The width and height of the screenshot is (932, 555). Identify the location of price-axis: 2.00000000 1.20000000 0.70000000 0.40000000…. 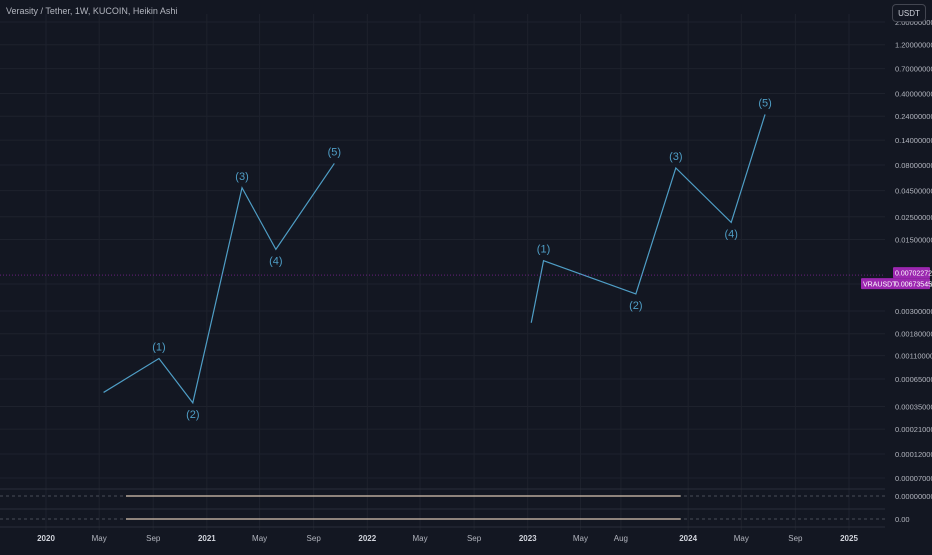
(913, 271).